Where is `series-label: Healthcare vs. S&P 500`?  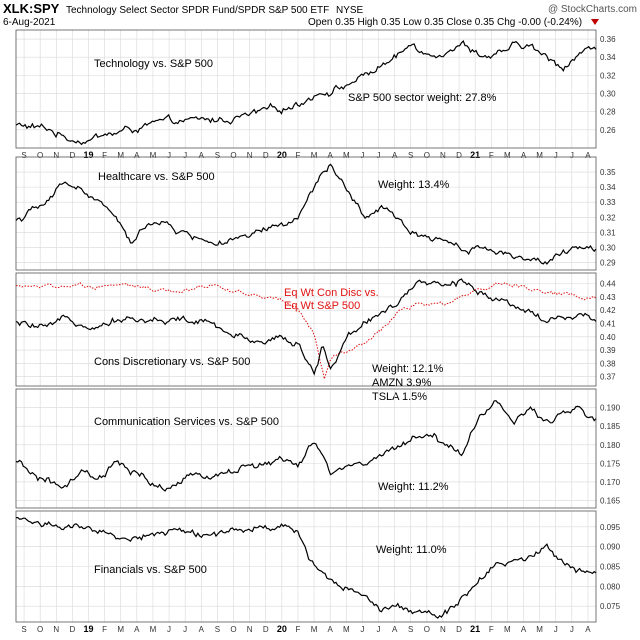
series-label: Healthcare vs. S&P 500 is located at coordinates (156, 177).